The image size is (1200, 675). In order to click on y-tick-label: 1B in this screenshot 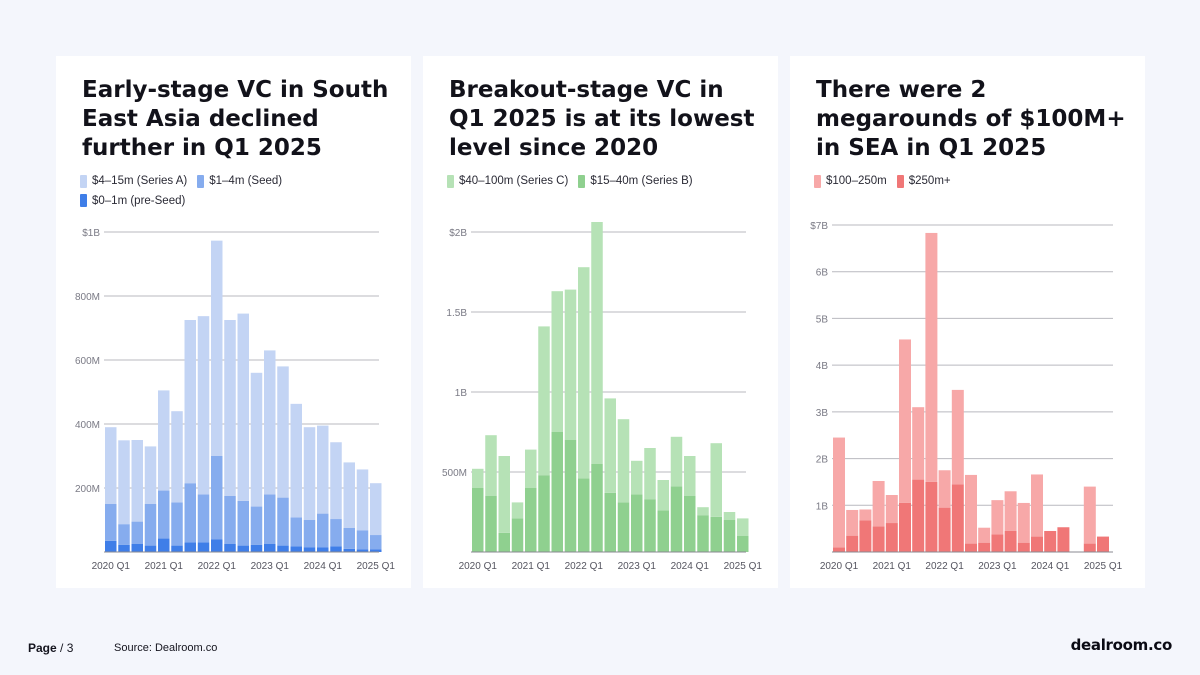, I will do `click(822, 506)`.